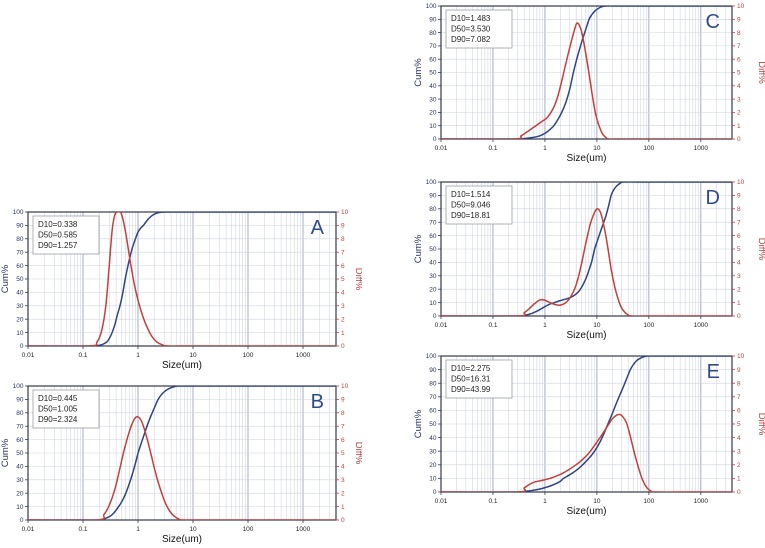 Image resolution: width=765 pixels, height=548 pixels. I want to click on legend-line: D10=1.483, so click(471, 18).